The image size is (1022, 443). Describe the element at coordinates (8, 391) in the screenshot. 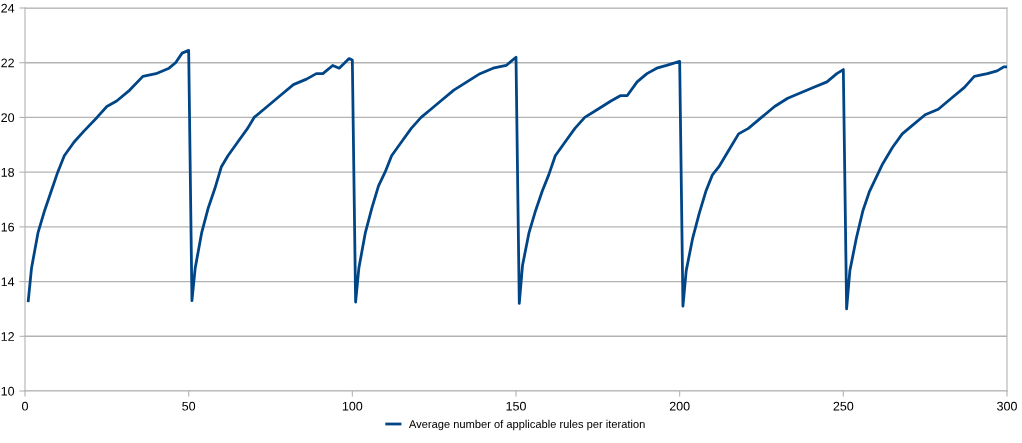

I see `y-tick-label: 10` at that location.